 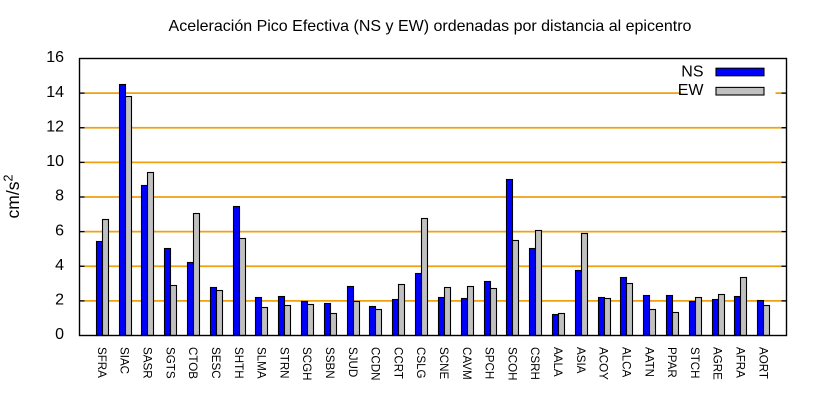 I want to click on svg-text: SESC, so click(x=215, y=363).